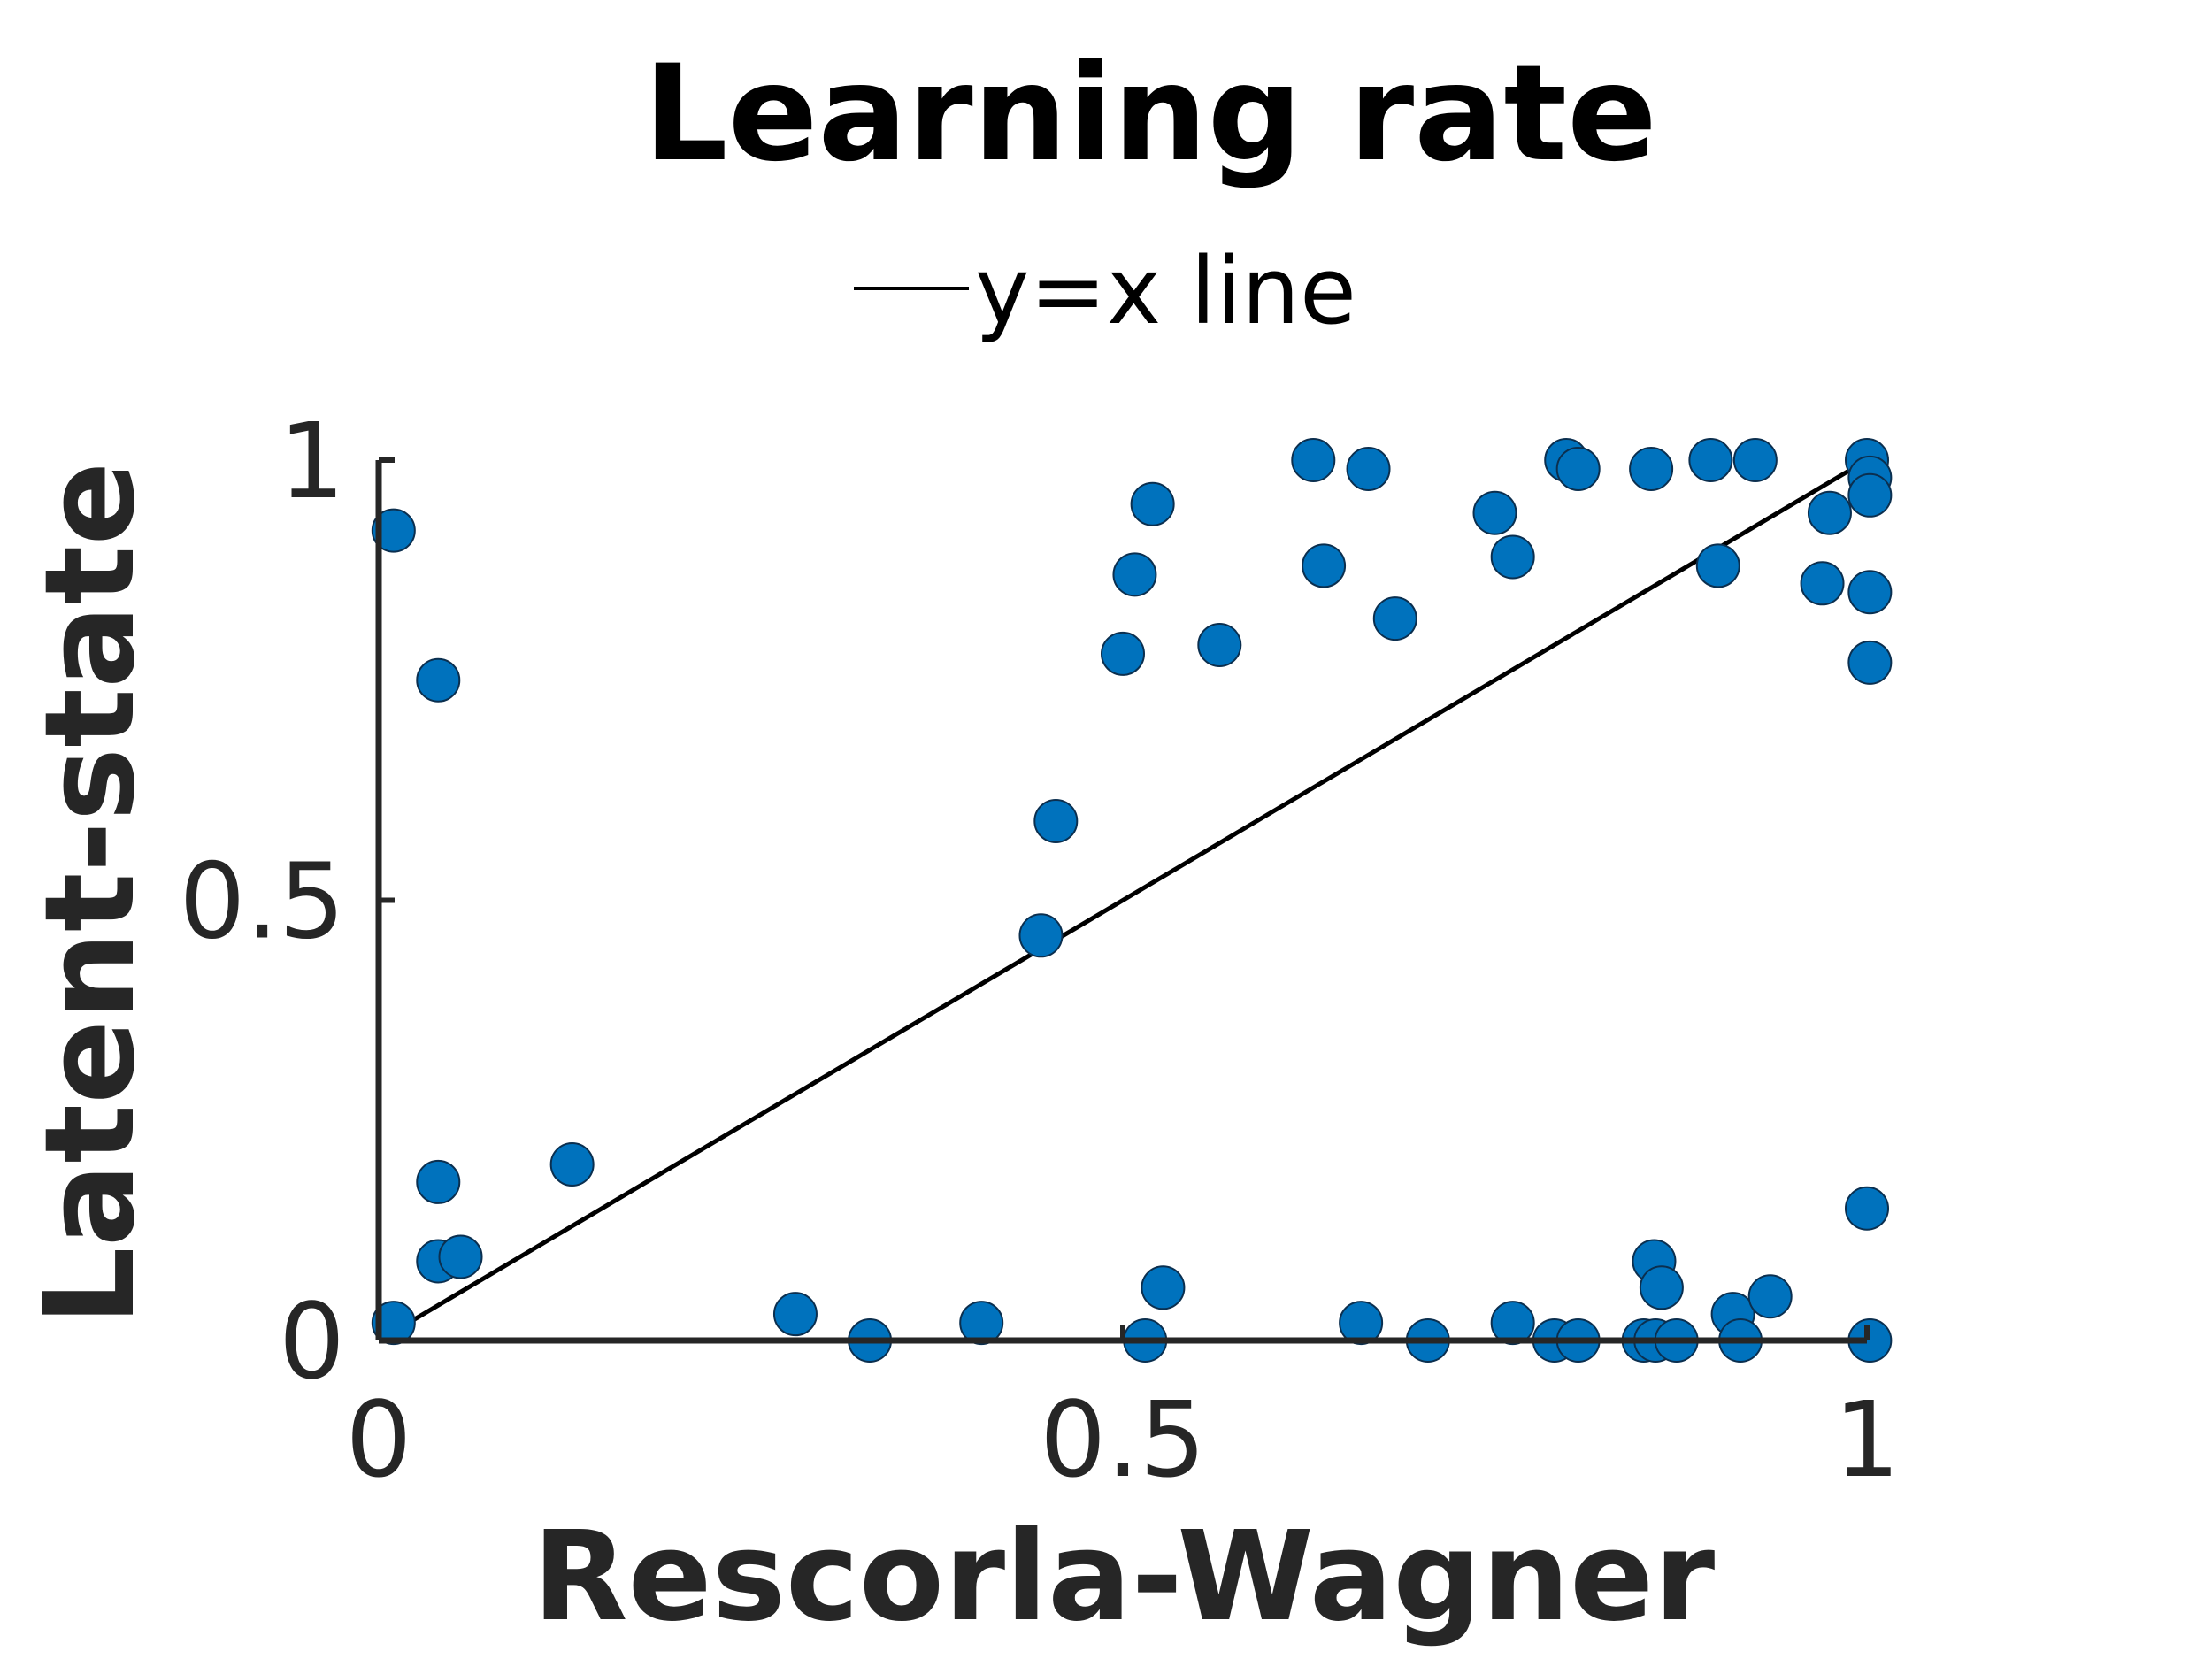 This screenshot has height=1659, width=2212. What do you see at coordinates (312, 1341) in the screenshot?
I see `y-tick-label: 0` at bounding box center [312, 1341].